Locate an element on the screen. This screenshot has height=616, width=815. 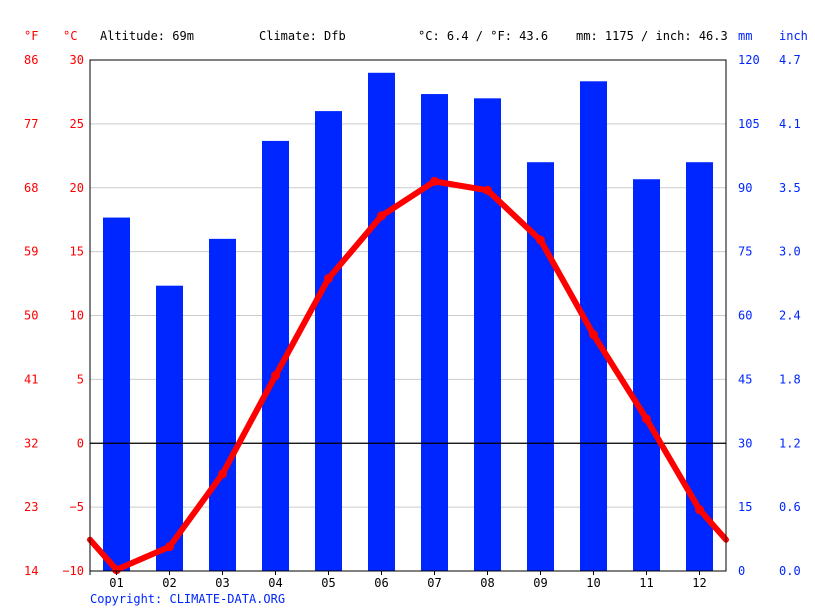
inch-tick-label: 1.8 is located at coordinates (790, 379).